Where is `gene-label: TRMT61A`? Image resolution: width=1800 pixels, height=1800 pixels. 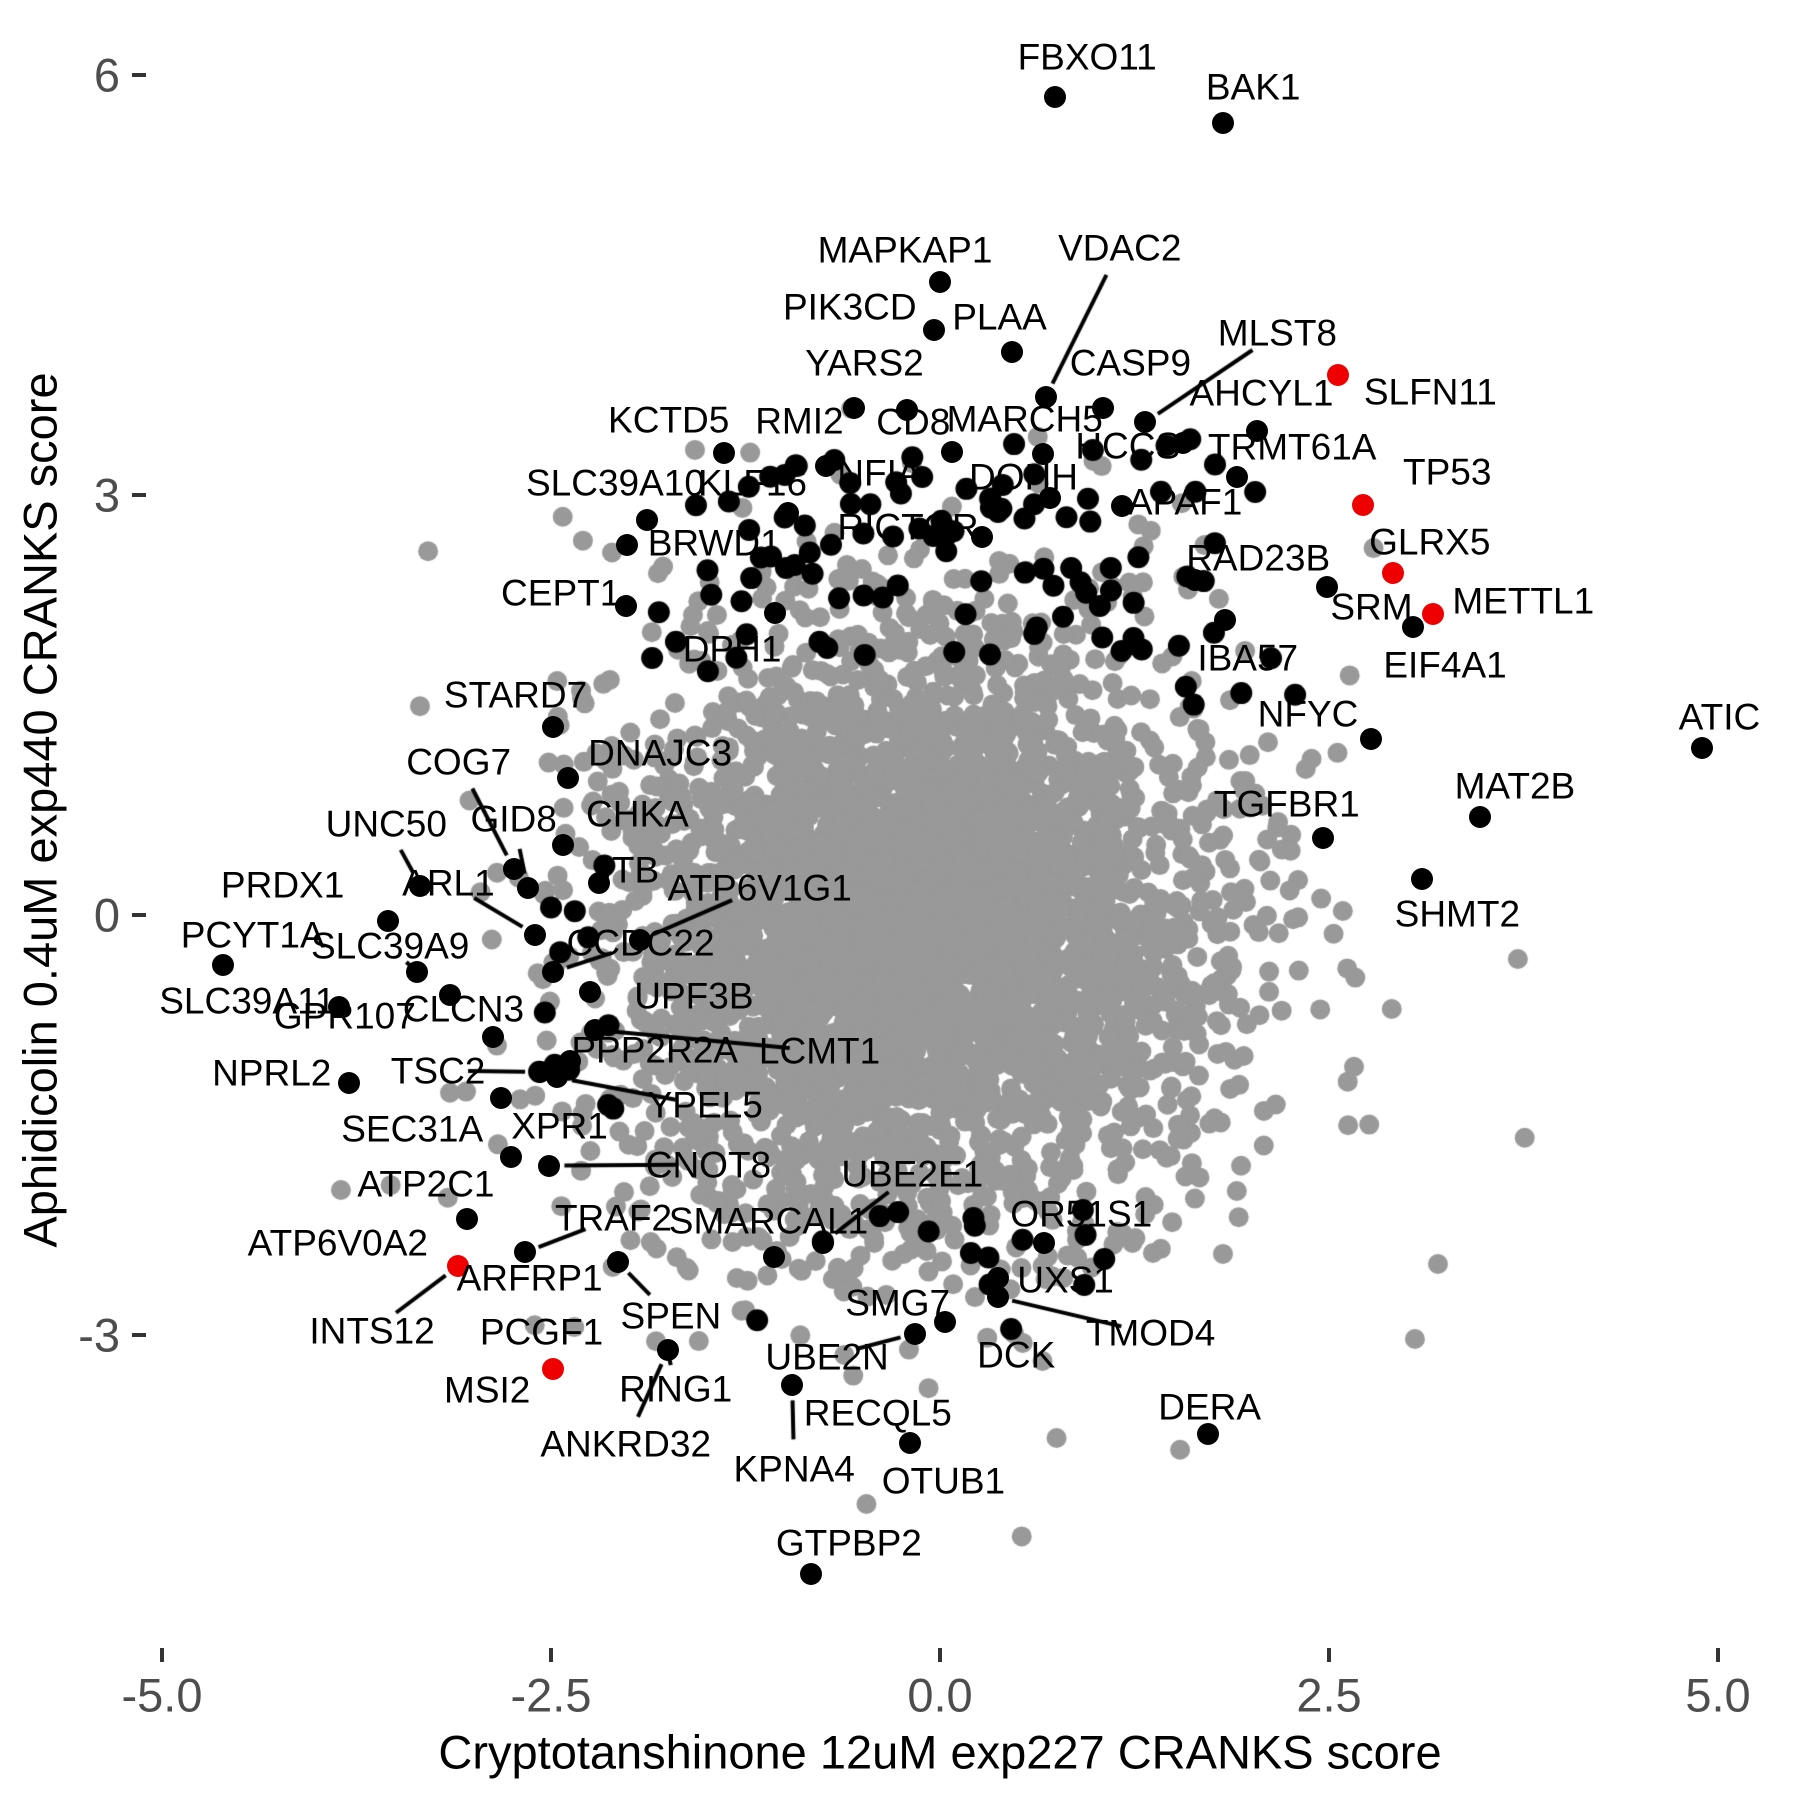 gene-label: TRMT61A is located at coordinates (1292, 447).